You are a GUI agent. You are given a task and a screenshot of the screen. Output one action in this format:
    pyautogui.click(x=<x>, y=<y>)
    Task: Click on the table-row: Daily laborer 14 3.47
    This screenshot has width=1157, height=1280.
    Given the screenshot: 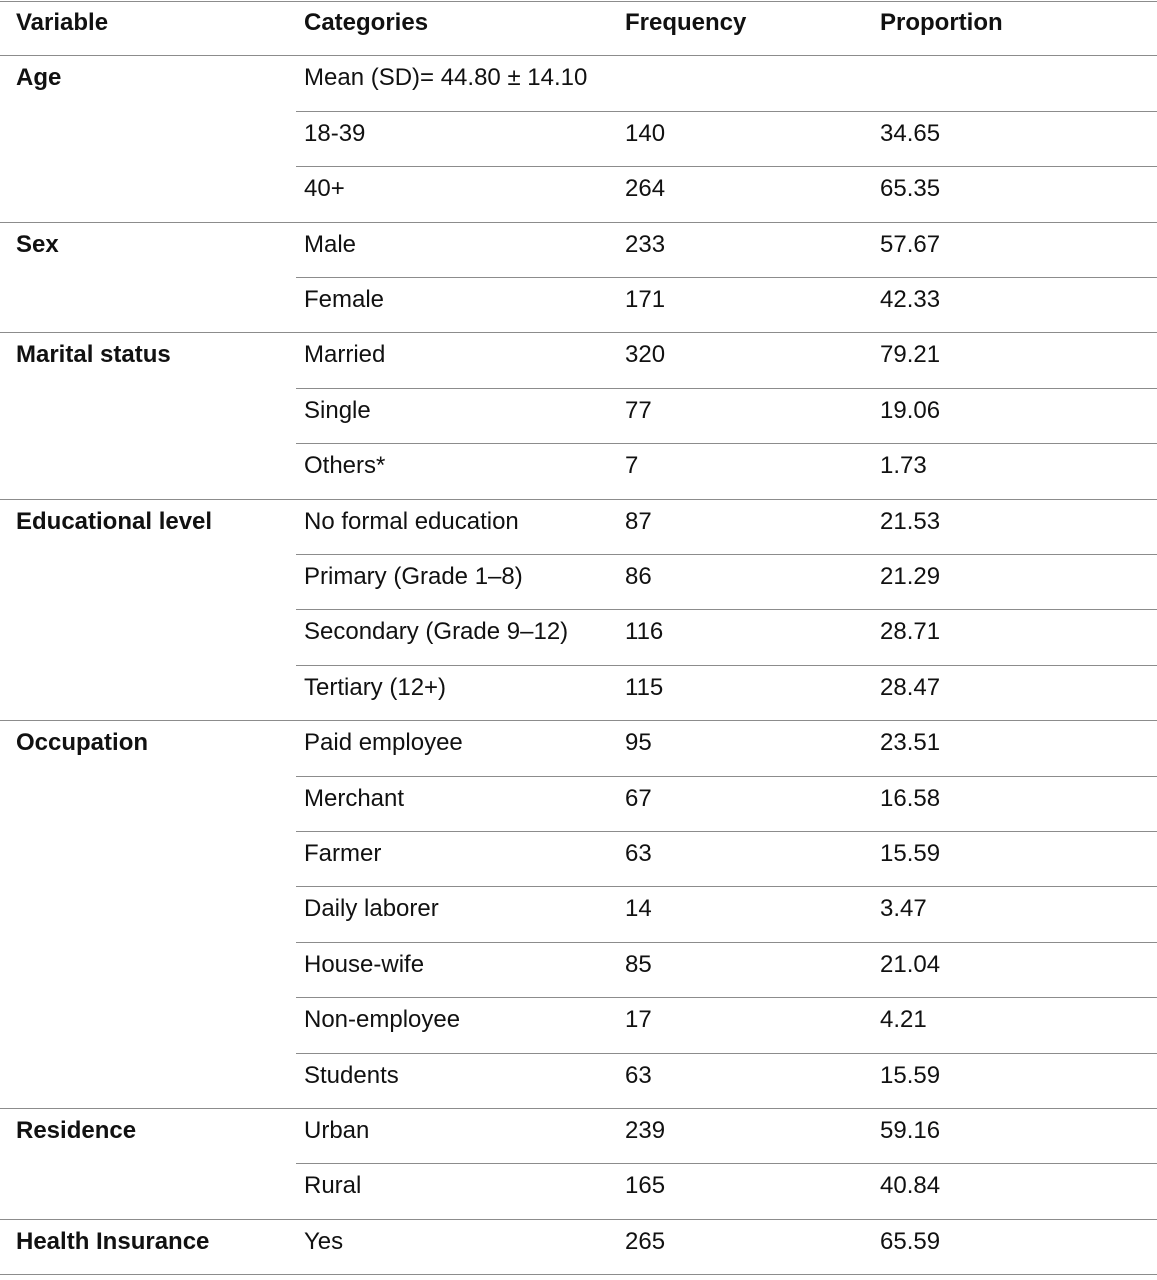 What is the action you would take?
    pyautogui.click(x=578, y=913)
    